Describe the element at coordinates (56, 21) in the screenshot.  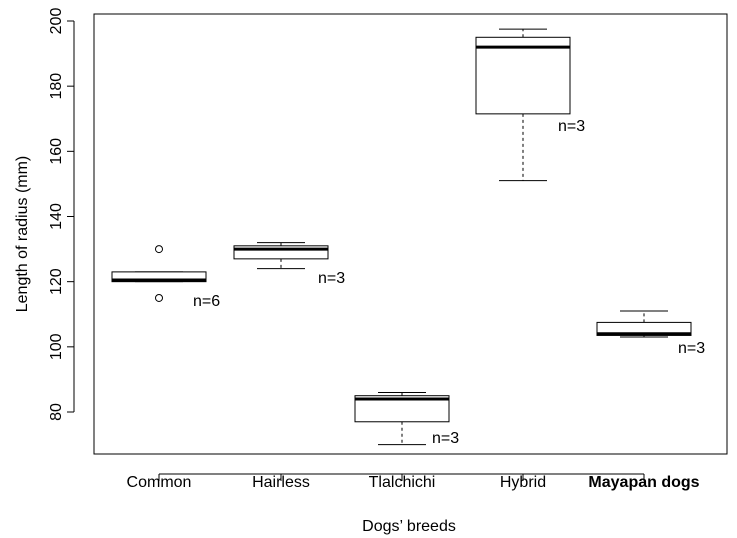
I see `y-tick-label: 200` at that location.